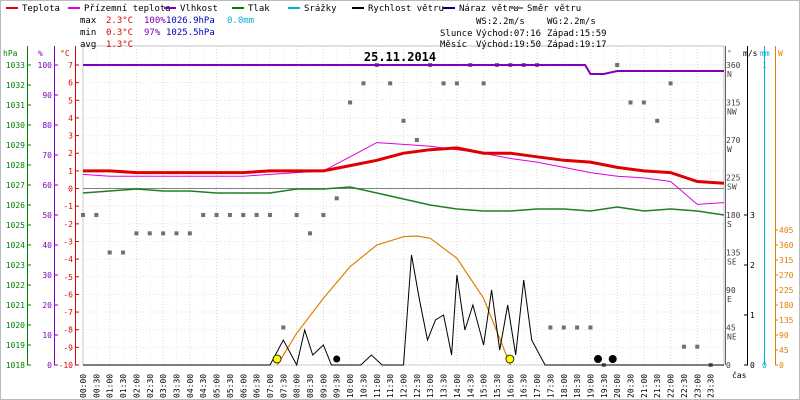 The height and width of the screenshot is (400, 800). I want to click on wm2-tick-label: 315, so click(786, 260).